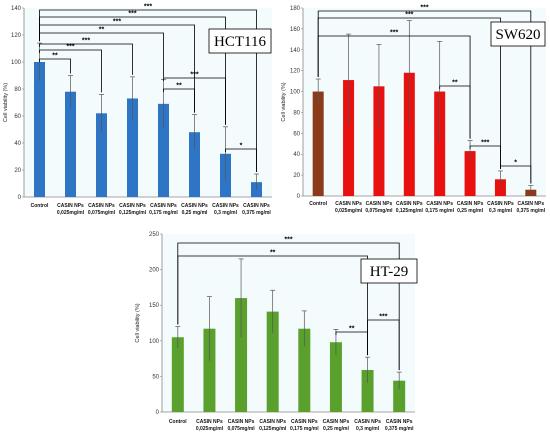  Describe the element at coordinates (295, 9) in the screenshot. I see `y-tick-label: 180` at that location.